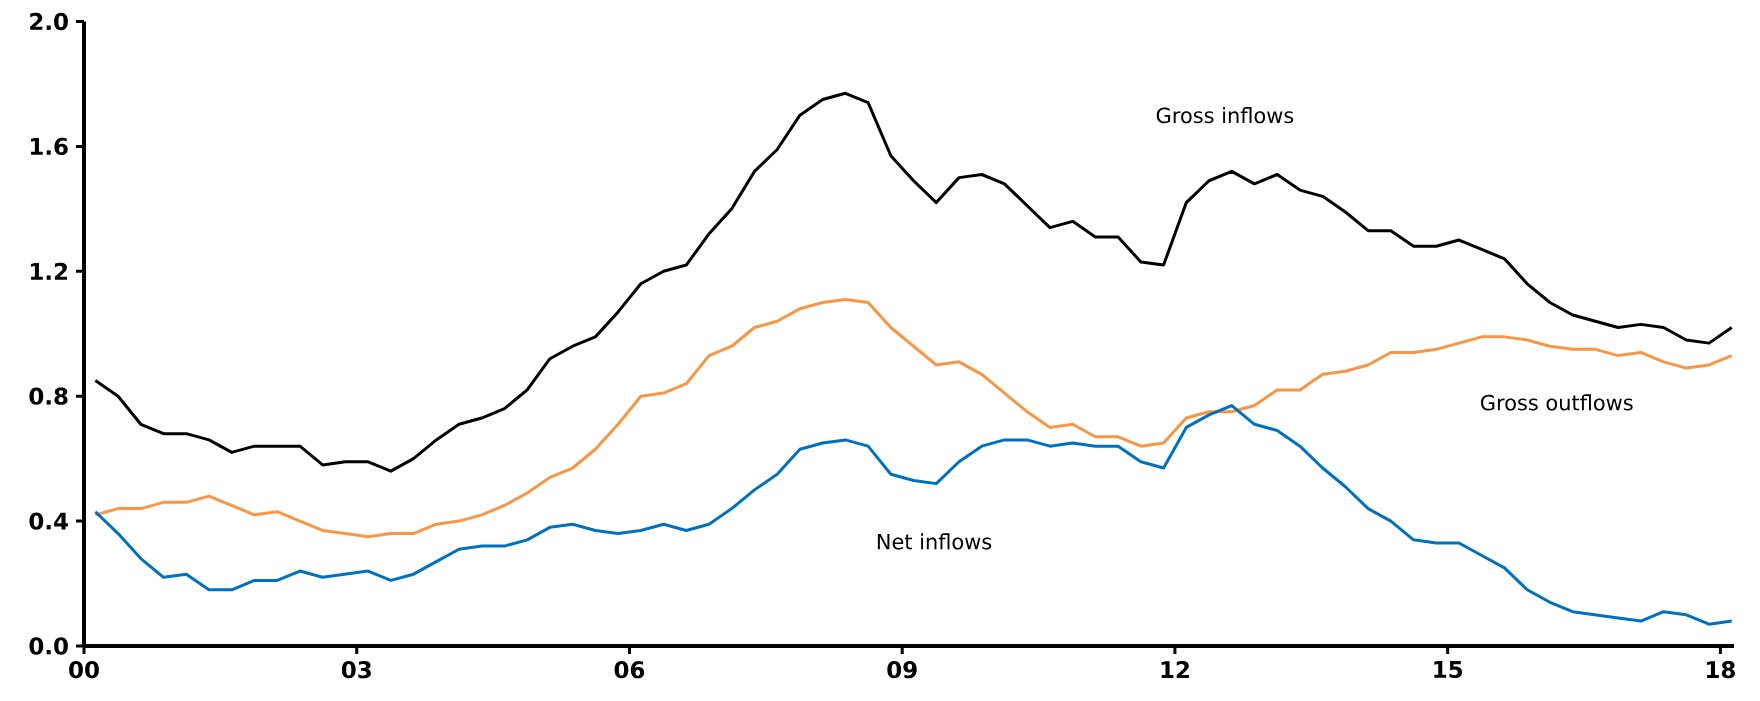 The image size is (1760, 701). Describe the element at coordinates (49, 21) in the screenshot. I see `y-tick-label: 2.0` at that location.